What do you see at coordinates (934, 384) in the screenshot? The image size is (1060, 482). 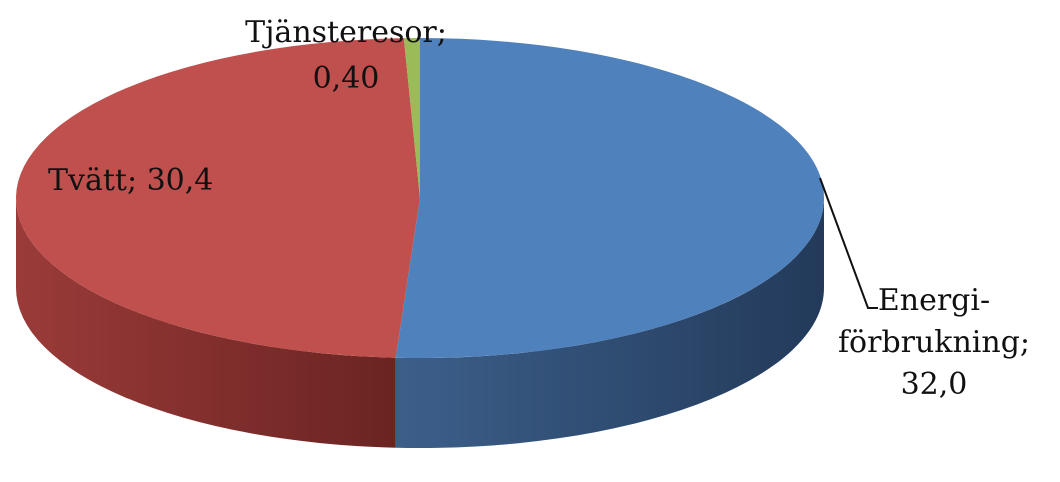 I see `data-label-line: 32,0` at bounding box center [934, 384].